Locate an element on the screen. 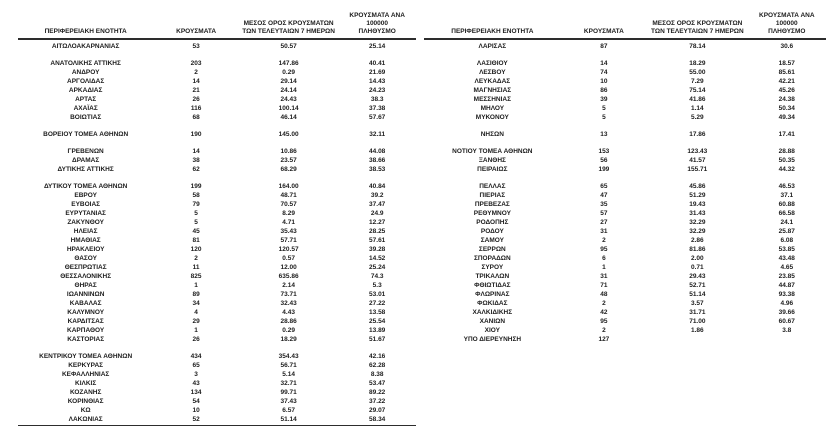 The height and width of the screenshot is (428, 833). region-cell: ΗΡΑΚΛΕΙΟΥ is located at coordinates (85, 249).